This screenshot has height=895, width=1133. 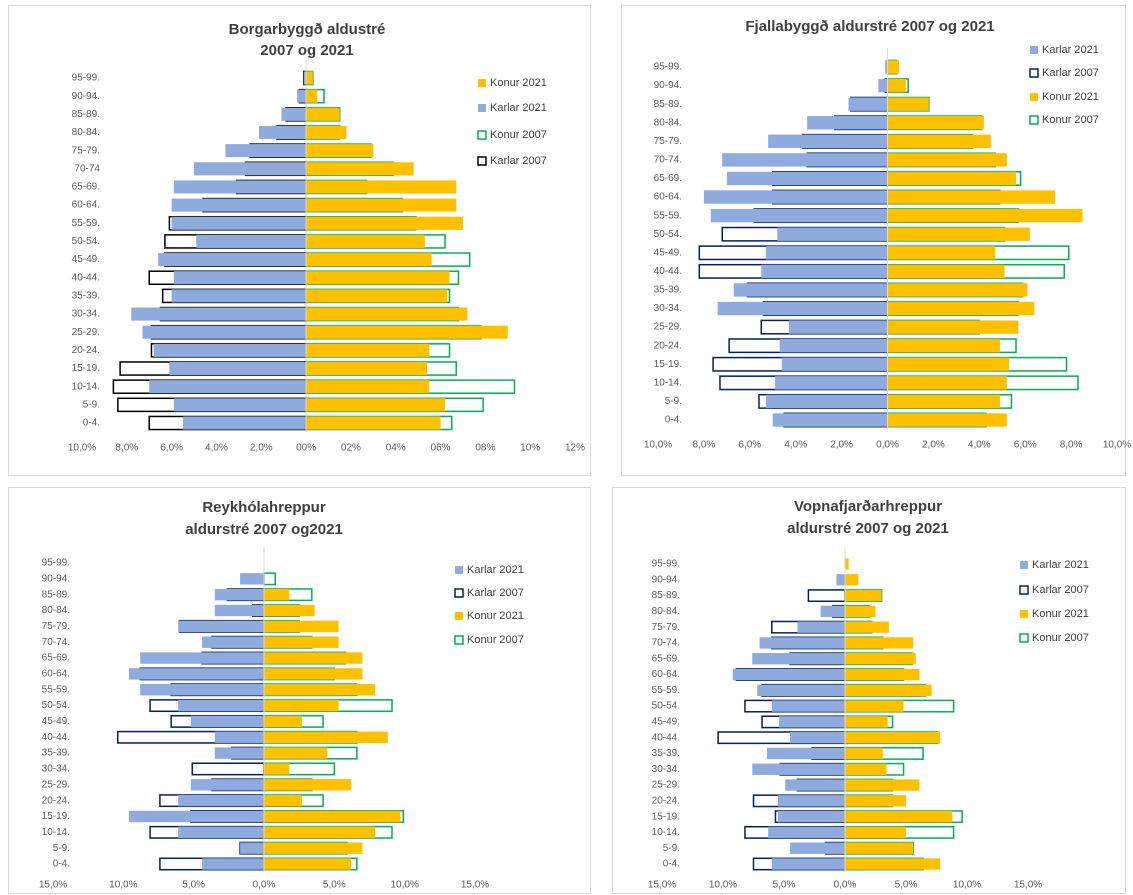 What do you see at coordinates (56, 594) in the screenshot?
I see `y-tick-label: 85-89.` at bounding box center [56, 594].